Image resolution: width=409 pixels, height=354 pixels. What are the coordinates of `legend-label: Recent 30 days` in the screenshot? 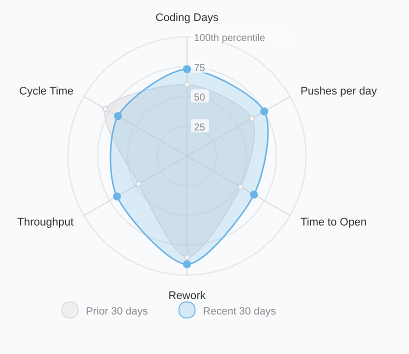 It's located at (239, 312).